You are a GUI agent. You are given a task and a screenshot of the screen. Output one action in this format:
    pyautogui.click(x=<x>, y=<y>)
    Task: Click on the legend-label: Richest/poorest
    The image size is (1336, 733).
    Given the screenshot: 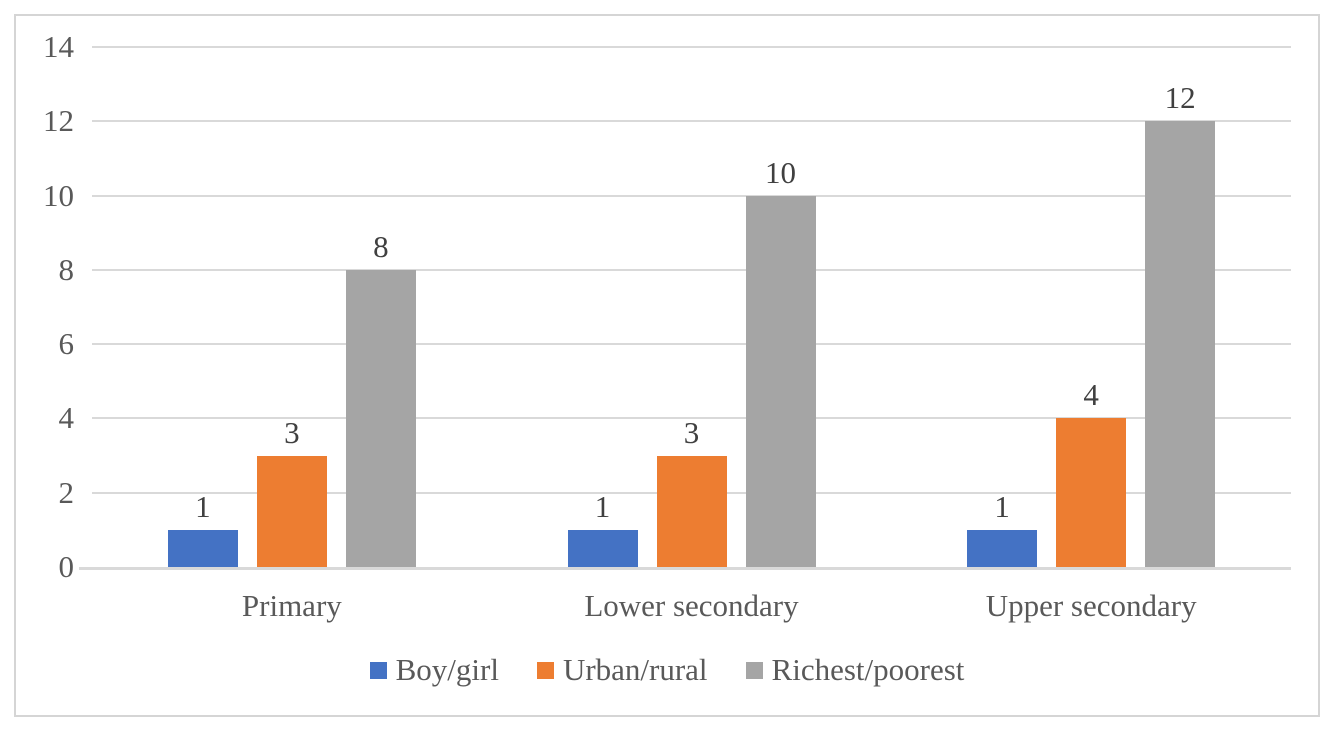 What is the action you would take?
    pyautogui.click(x=868, y=669)
    